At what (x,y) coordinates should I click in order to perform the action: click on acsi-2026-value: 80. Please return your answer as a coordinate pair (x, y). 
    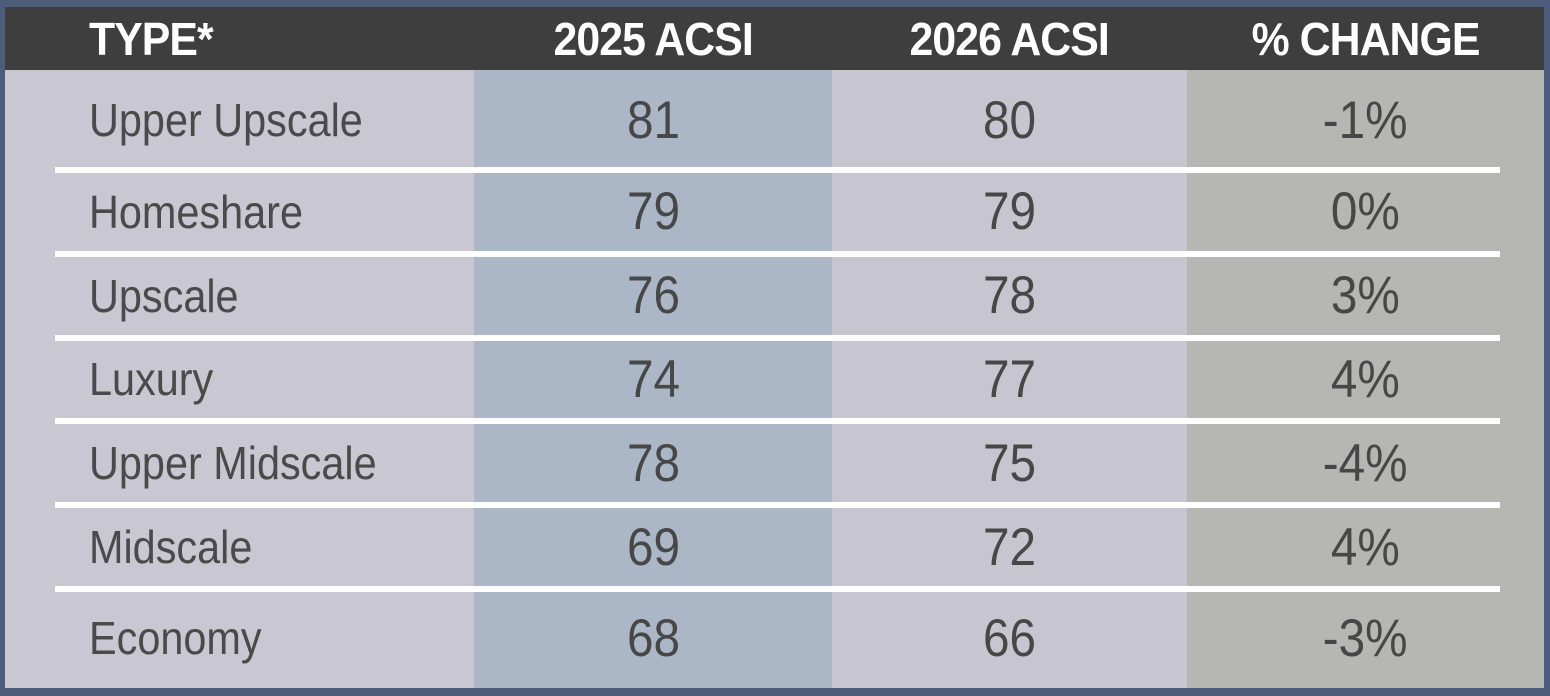
    Looking at the image, I should click on (1009, 120).